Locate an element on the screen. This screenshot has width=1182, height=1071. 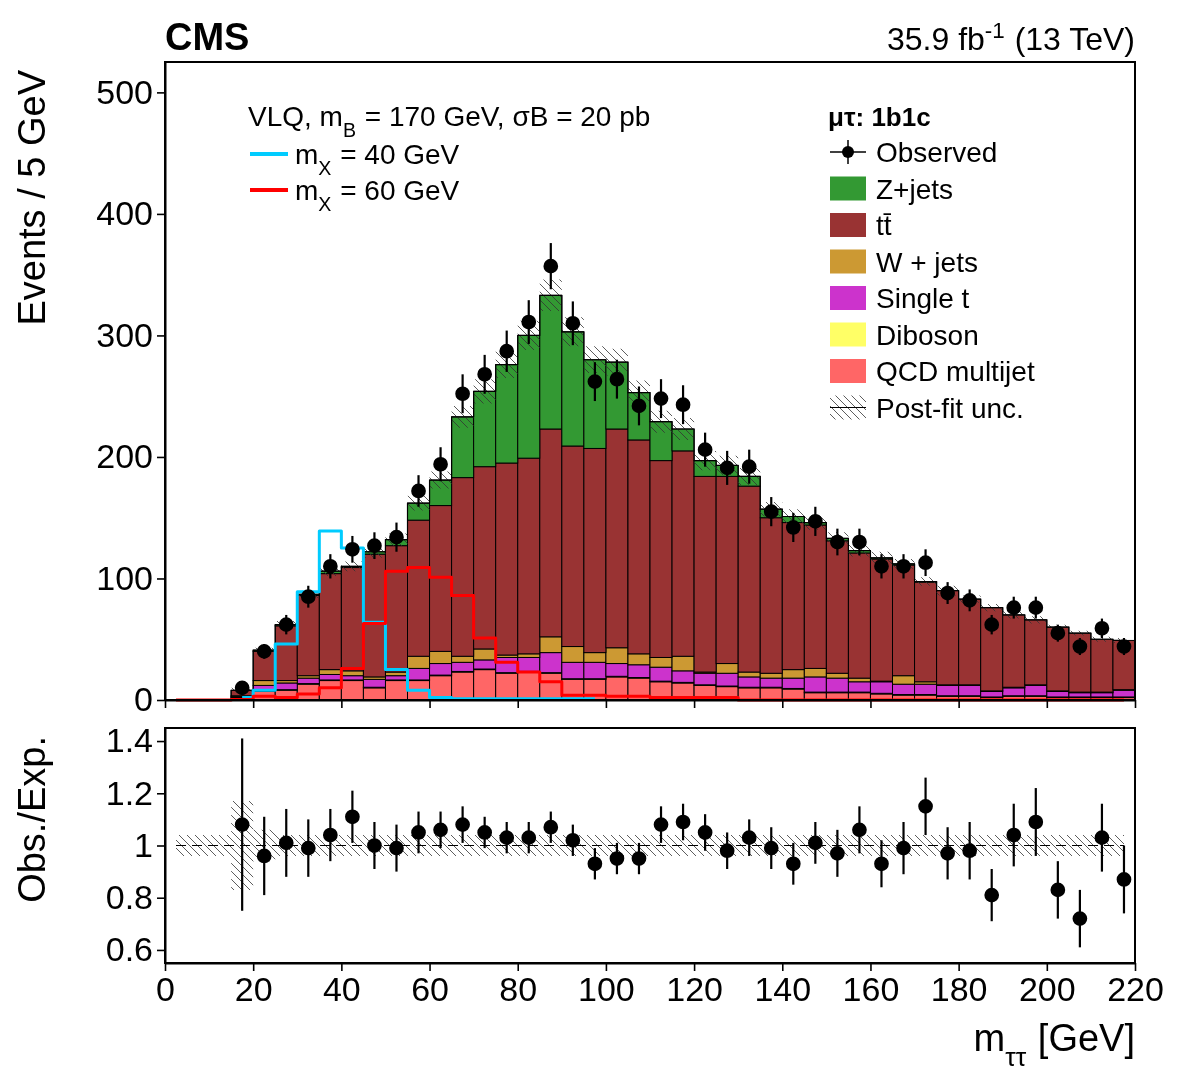
y-tick-label: 0 is located at coordinates (143, 699).